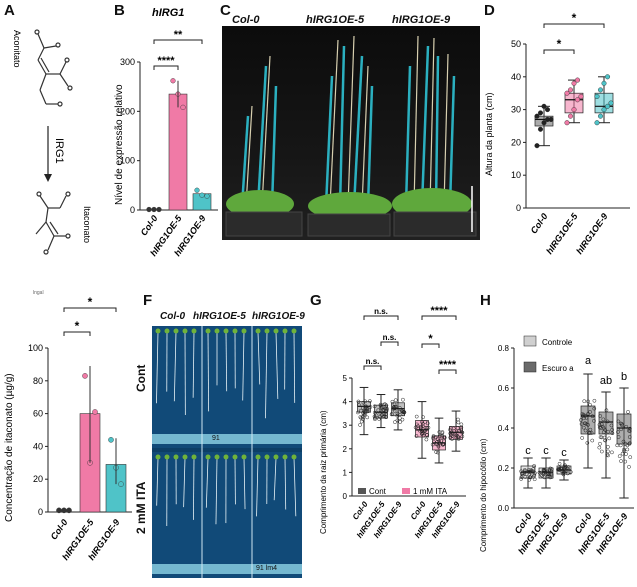 The height and width of the screenshot is (587, 637). What do you see at coordinates (141, 378) in the screenshot?
I see `condition-label-cont: Cont` at bounding box center [141, 378].